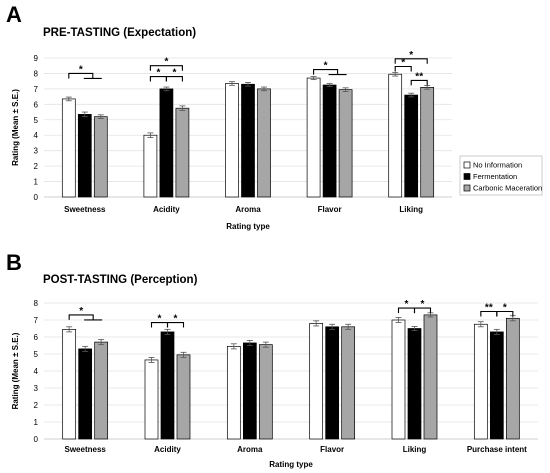 The image size is (550, 473). I want to click on legend, so click(501, 175).